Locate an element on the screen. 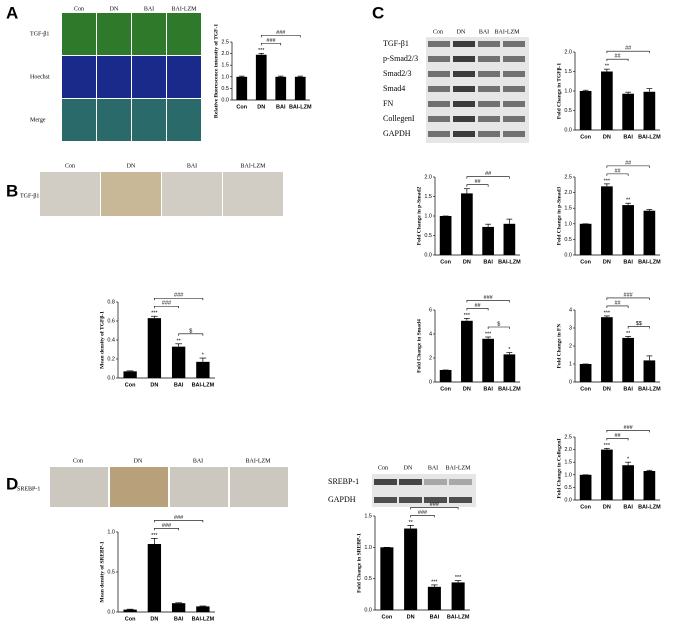 This screenshot has width=685, height=627. y-tick-label: 2.0 is located at coordinates (225, 54).